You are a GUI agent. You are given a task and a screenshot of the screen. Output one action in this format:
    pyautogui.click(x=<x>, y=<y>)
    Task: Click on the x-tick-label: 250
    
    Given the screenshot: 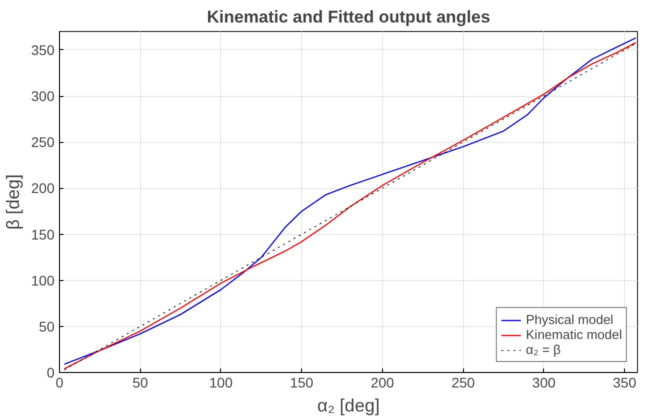 What is the action you would take?
    pyautogui.click(x=463, y=382)
    